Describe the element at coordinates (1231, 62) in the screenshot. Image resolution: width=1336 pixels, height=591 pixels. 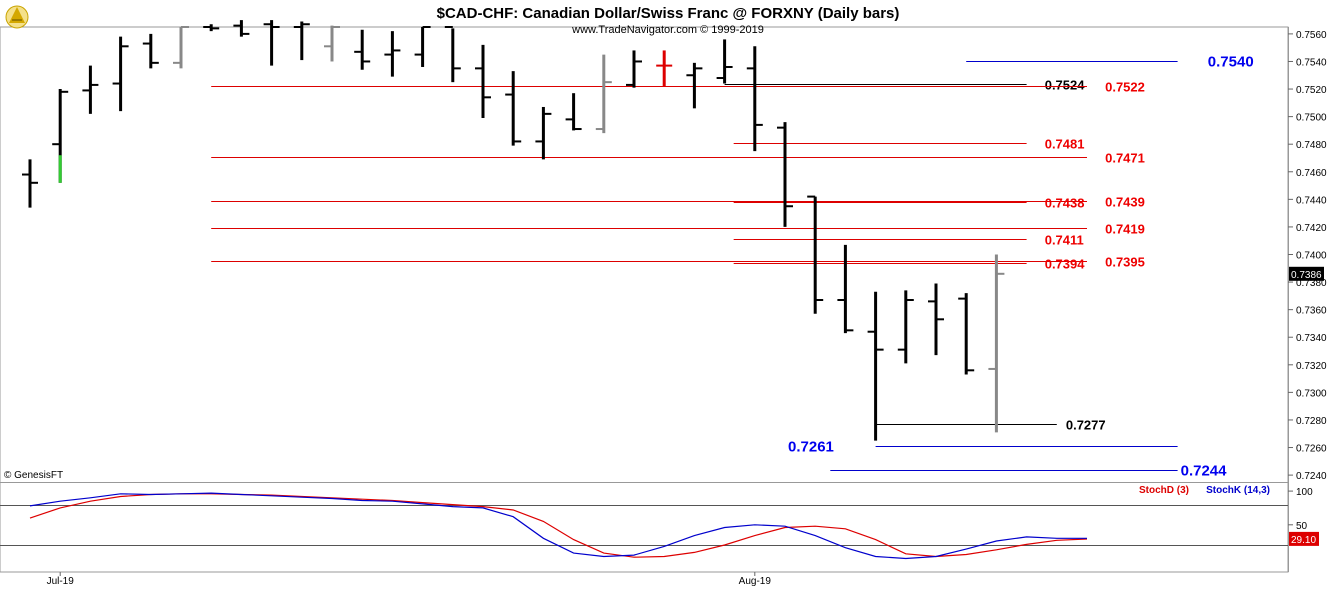
I see `level-label: 0.7540` at that location.